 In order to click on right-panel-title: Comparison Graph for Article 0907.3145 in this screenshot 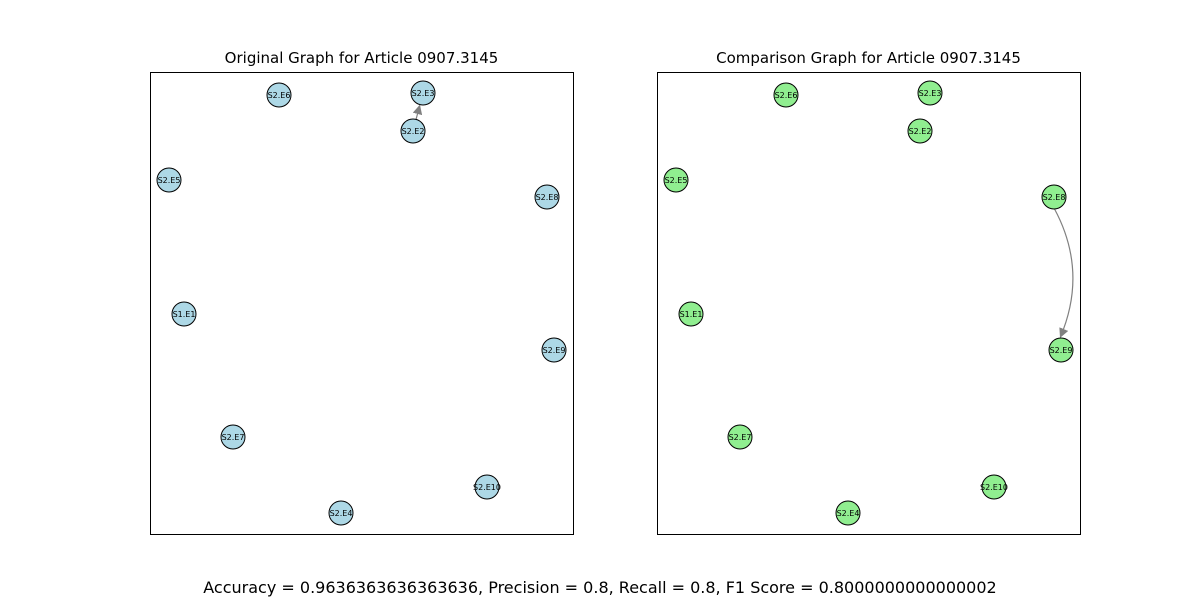, I will do `click(868, 58)`.